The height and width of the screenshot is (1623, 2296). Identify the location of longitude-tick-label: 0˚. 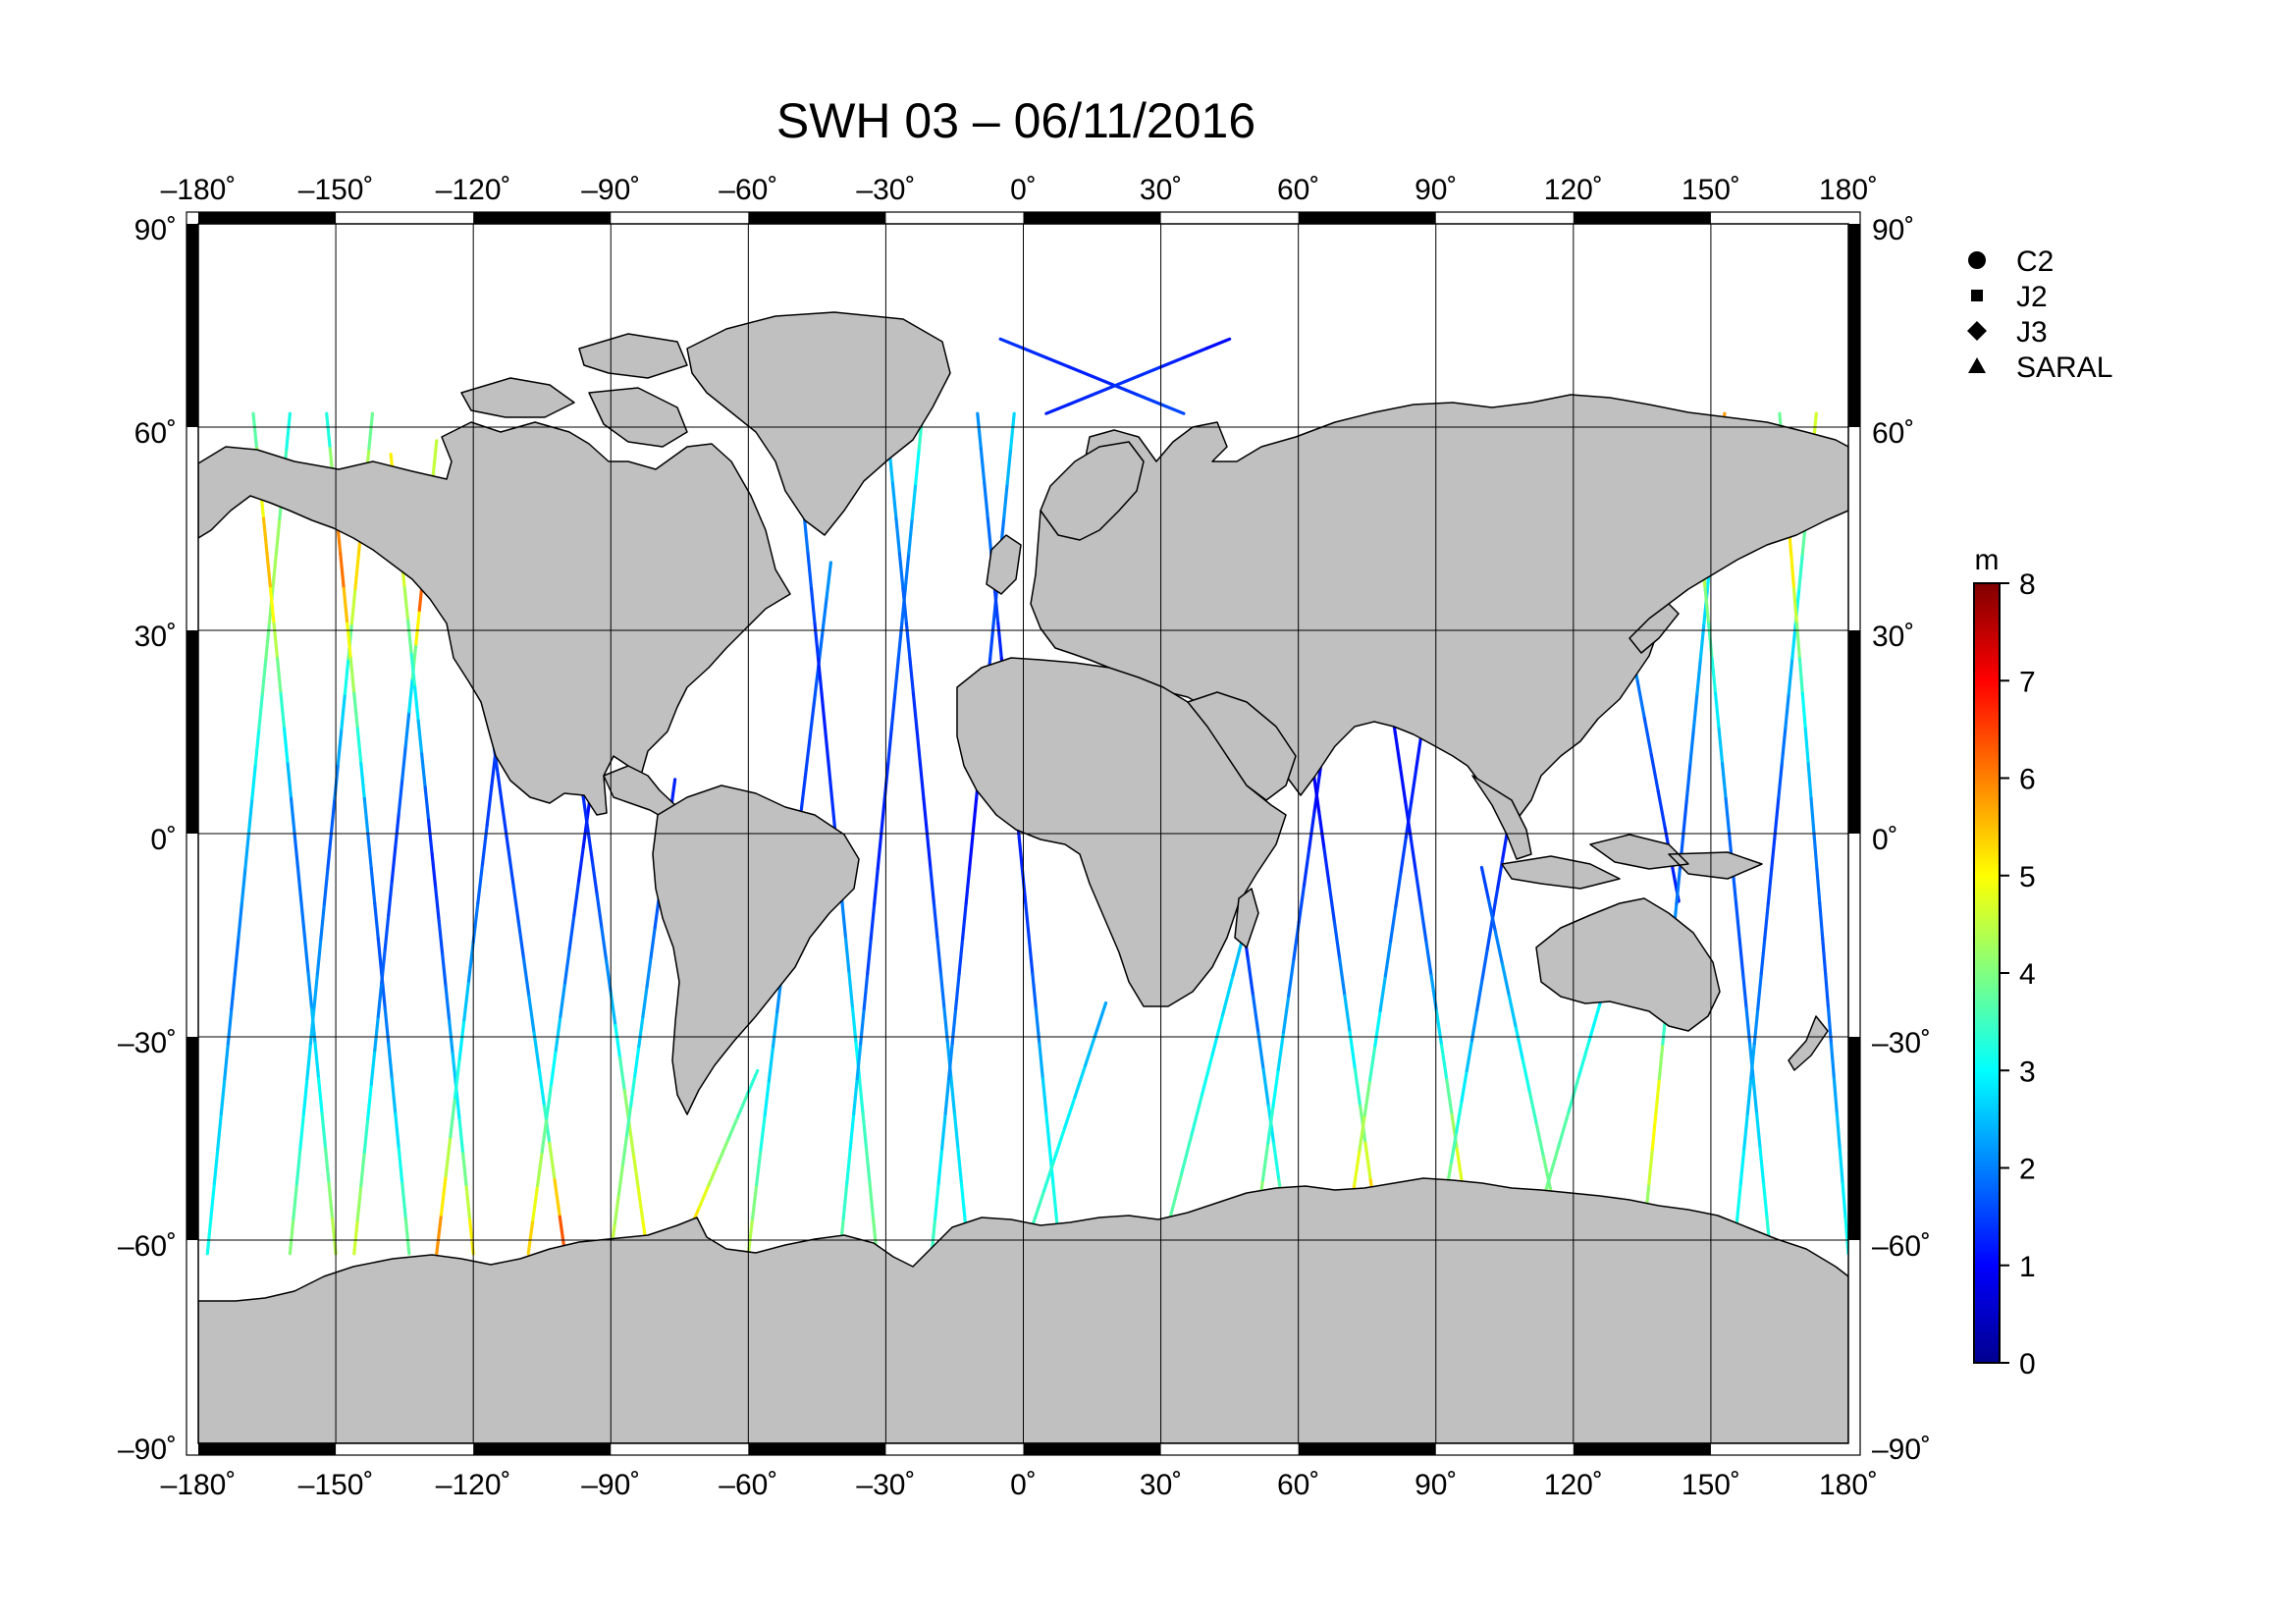
(1023, 190).